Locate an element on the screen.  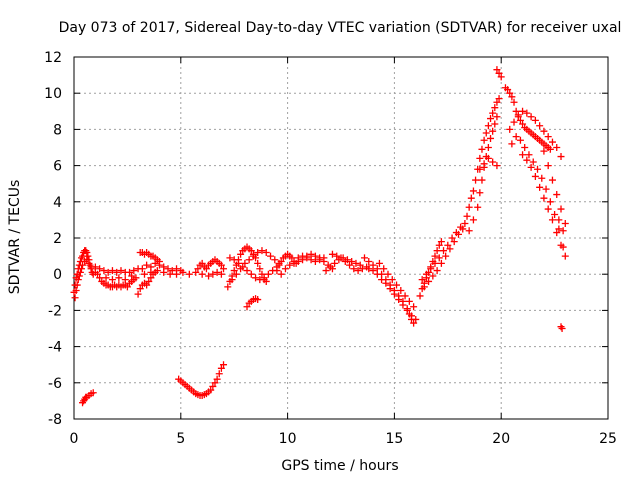
y-tick-label: -4 is located at coordinates (55, 348).